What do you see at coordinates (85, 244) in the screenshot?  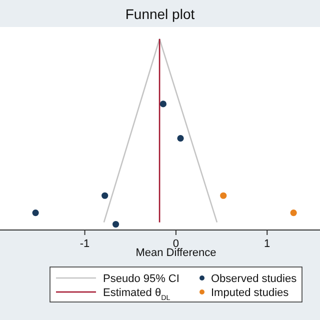 I see `x-tick-label: -1` at bounding box center [85, 244].